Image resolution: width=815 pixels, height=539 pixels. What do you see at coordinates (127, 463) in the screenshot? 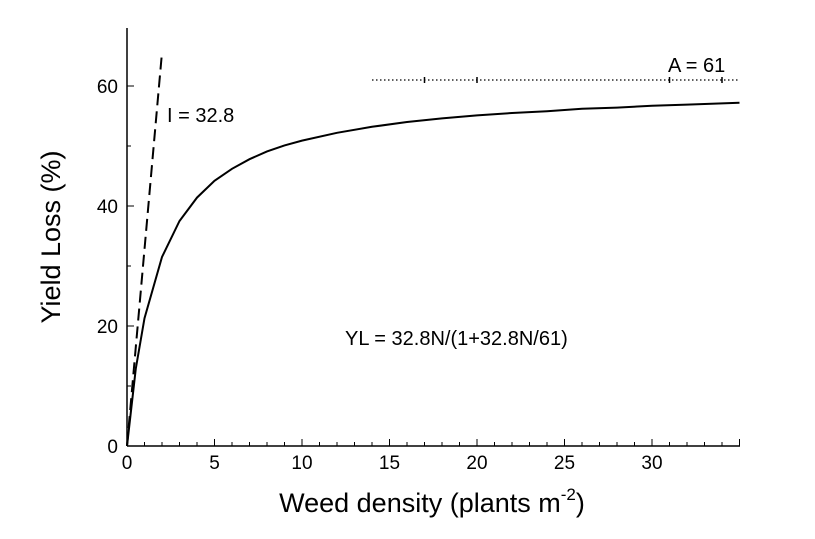
I see `x-tick-label: 0` at bounding box center [127, 463].